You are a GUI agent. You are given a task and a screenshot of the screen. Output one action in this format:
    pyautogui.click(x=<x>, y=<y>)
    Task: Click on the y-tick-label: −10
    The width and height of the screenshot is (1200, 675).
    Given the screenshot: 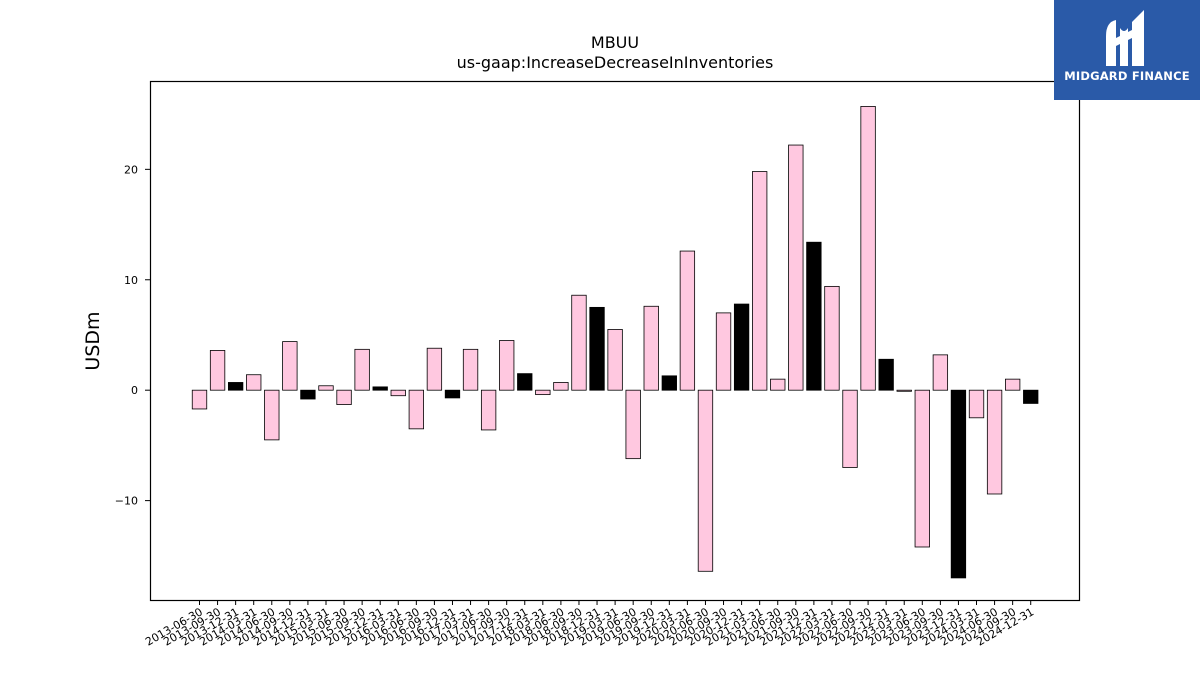 What is the action you would take?
    pyautogui.click(x=126, y=501)
    